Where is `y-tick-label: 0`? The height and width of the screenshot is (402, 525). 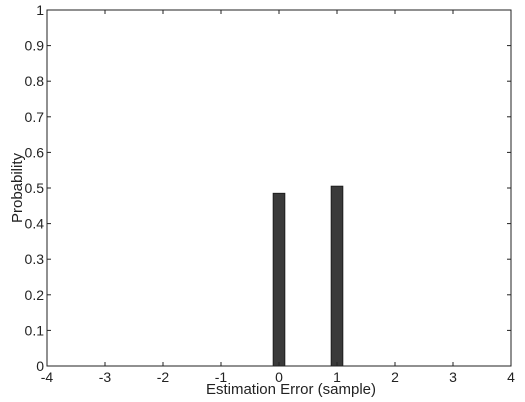 y-tick-label: 0 is located at coordinates (40, 366).